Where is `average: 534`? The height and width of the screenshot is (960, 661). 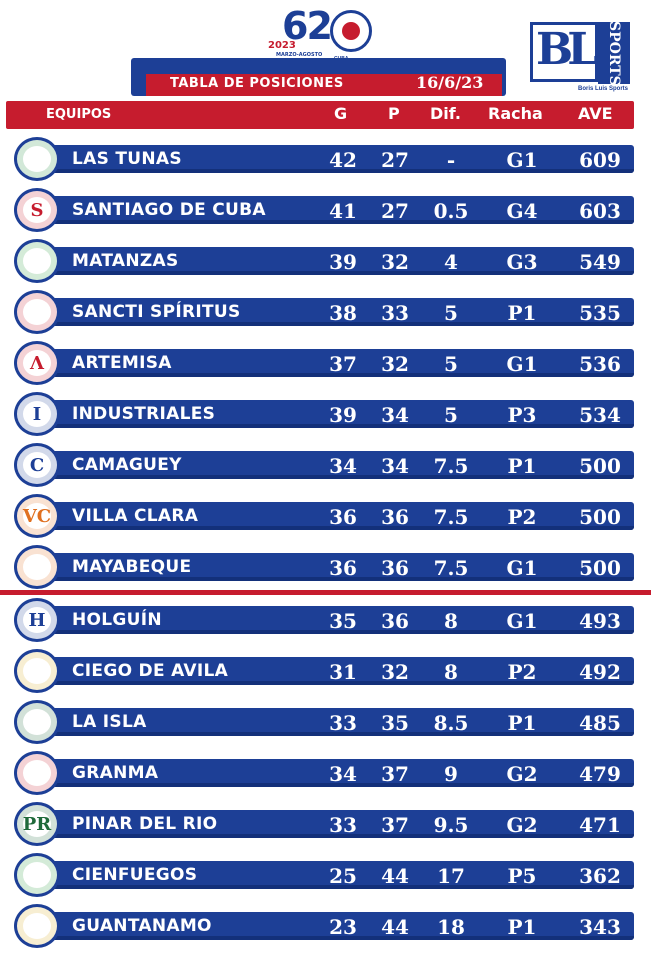
average: 534 is located at coordinates (600, 415).